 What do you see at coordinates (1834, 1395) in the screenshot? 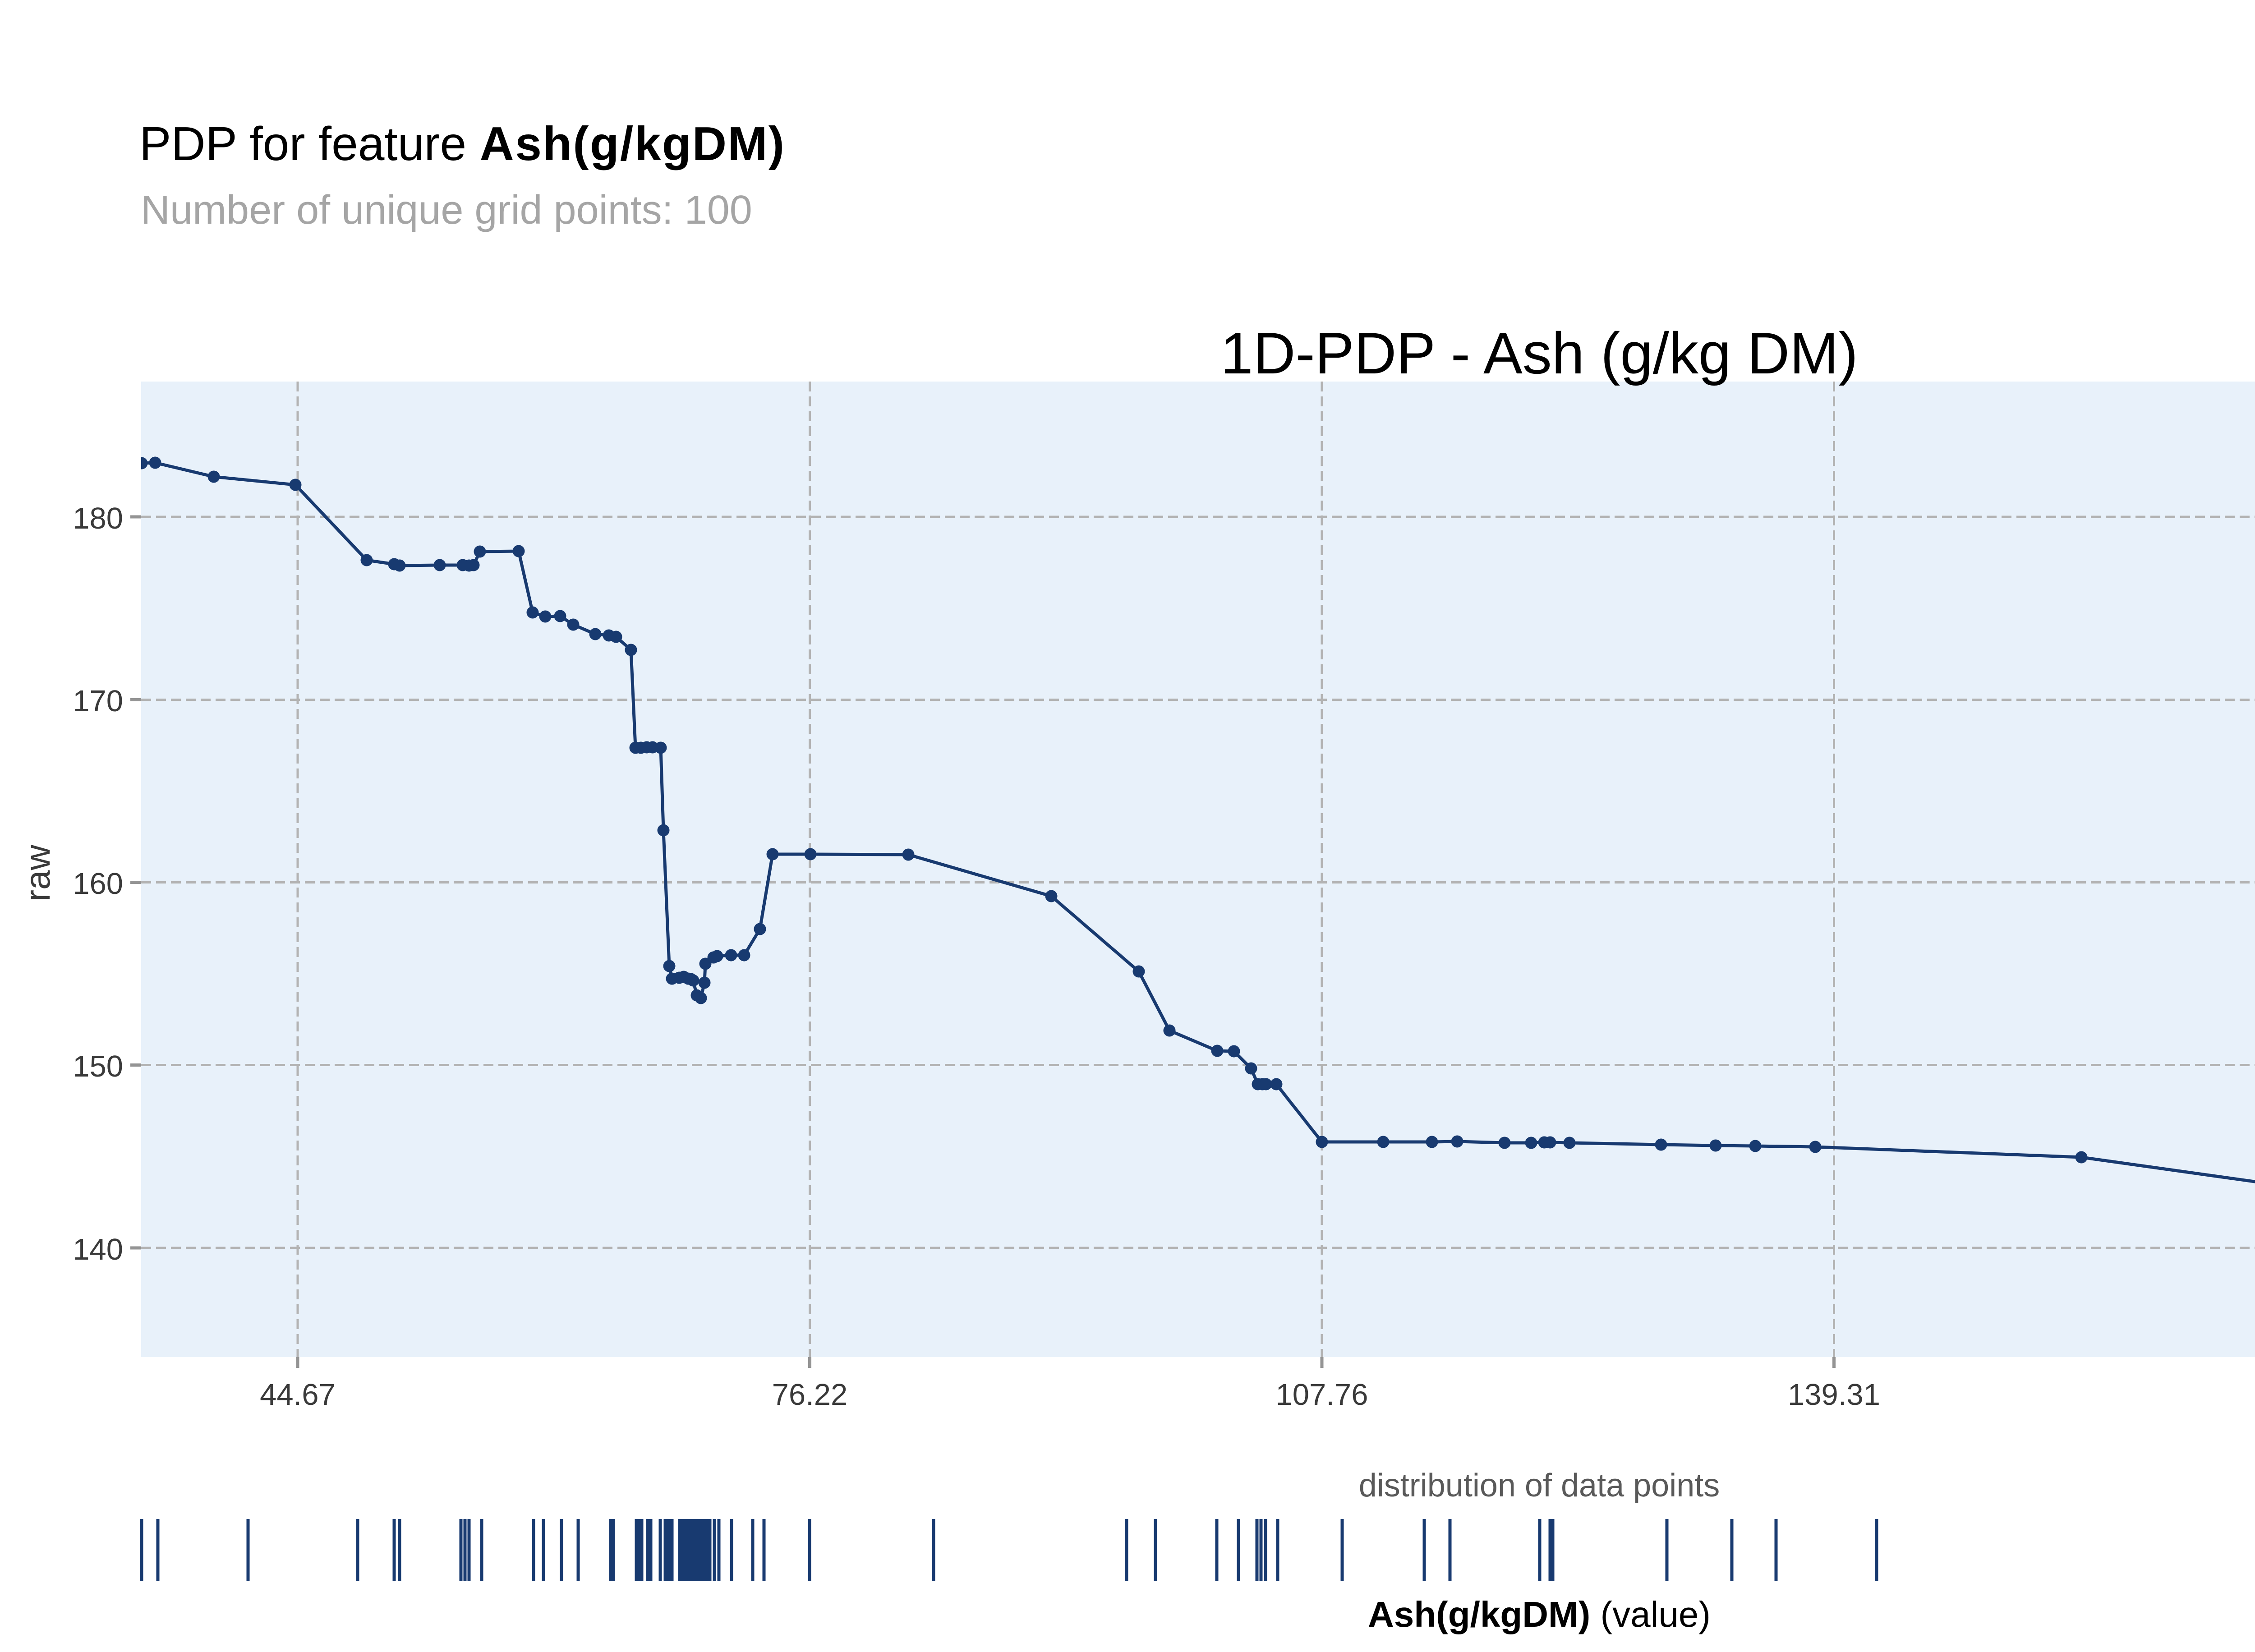
I see `svg-text: 139.31` at bounding box center [1834, 1395].